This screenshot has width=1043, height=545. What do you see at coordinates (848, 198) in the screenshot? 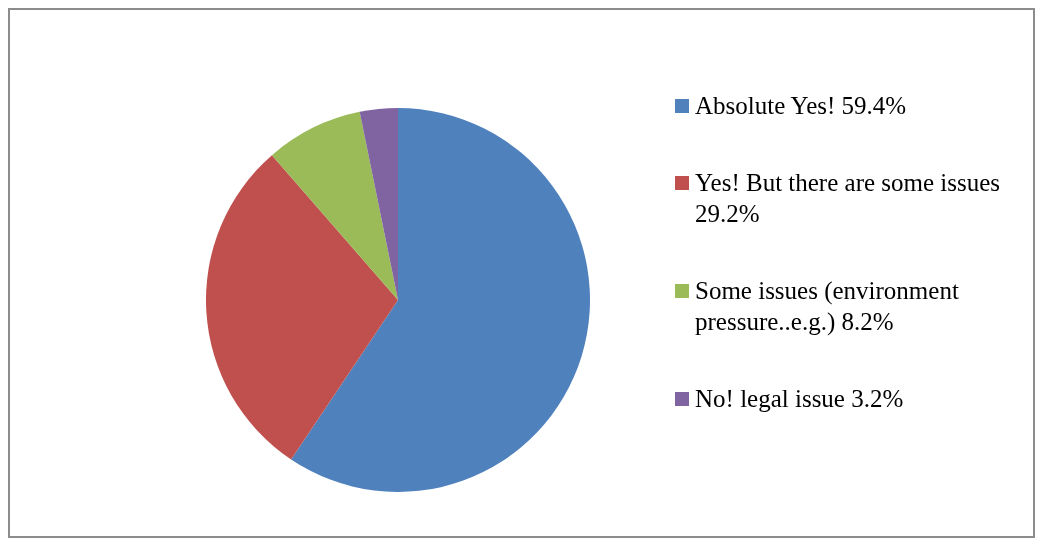
I see `legend-label: Yes! But there are some issues 29.2%` at bounding box center [848, 198].